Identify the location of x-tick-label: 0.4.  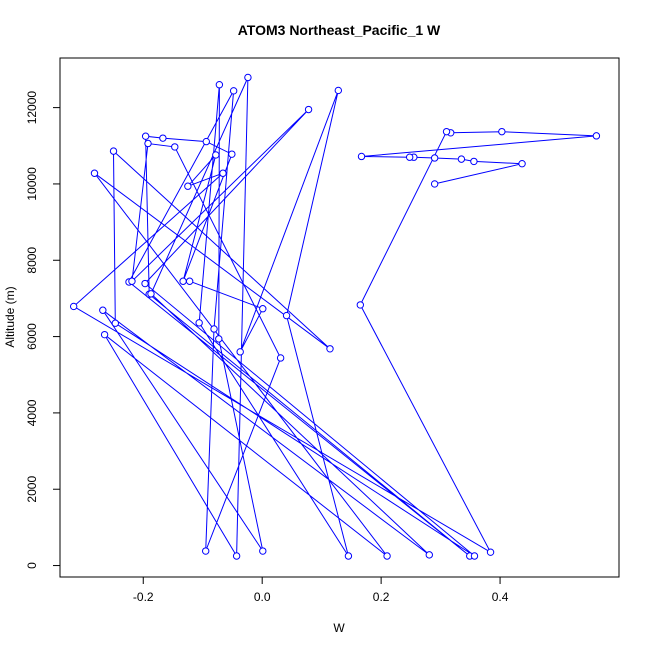
(500, 597).